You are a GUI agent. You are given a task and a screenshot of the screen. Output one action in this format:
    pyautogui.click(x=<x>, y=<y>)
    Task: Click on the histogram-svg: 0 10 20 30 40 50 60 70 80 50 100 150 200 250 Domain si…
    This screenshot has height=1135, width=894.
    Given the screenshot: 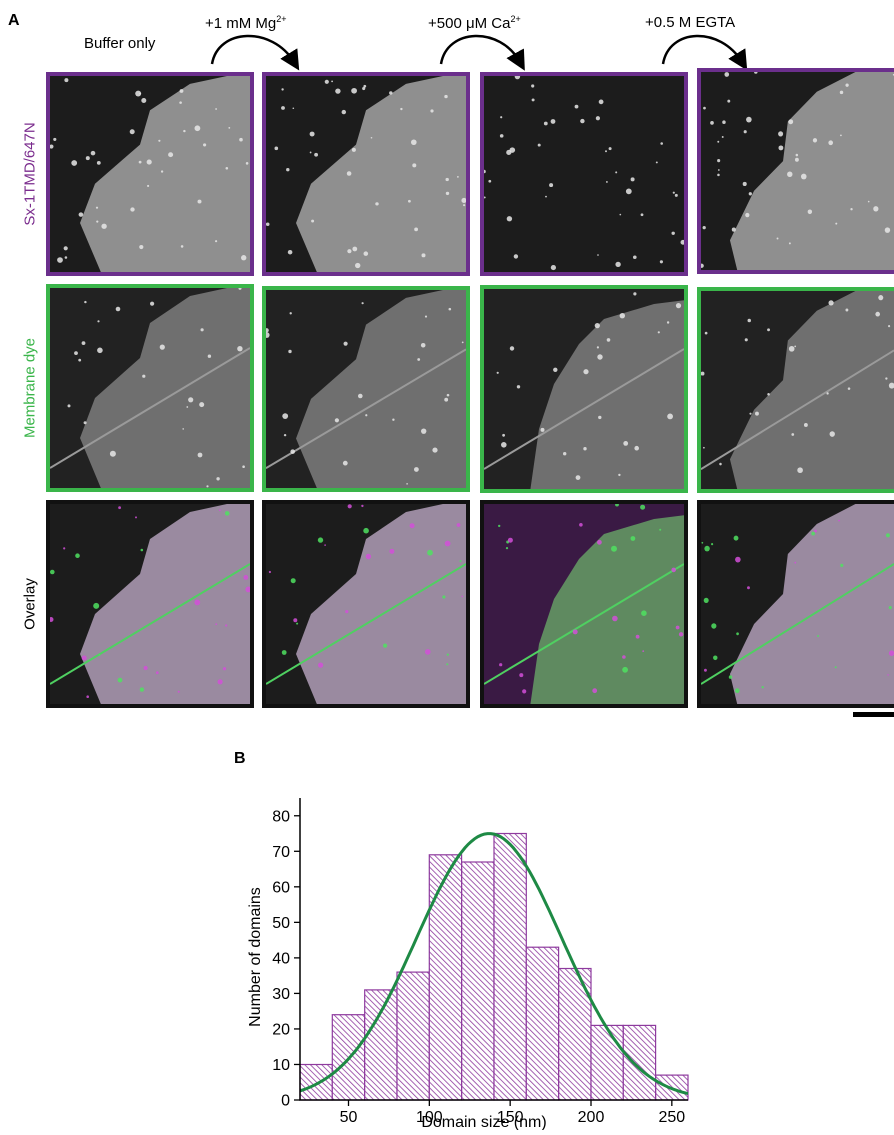 What is the action you would take?
    pyautogui.click(x=468, y=964)
    